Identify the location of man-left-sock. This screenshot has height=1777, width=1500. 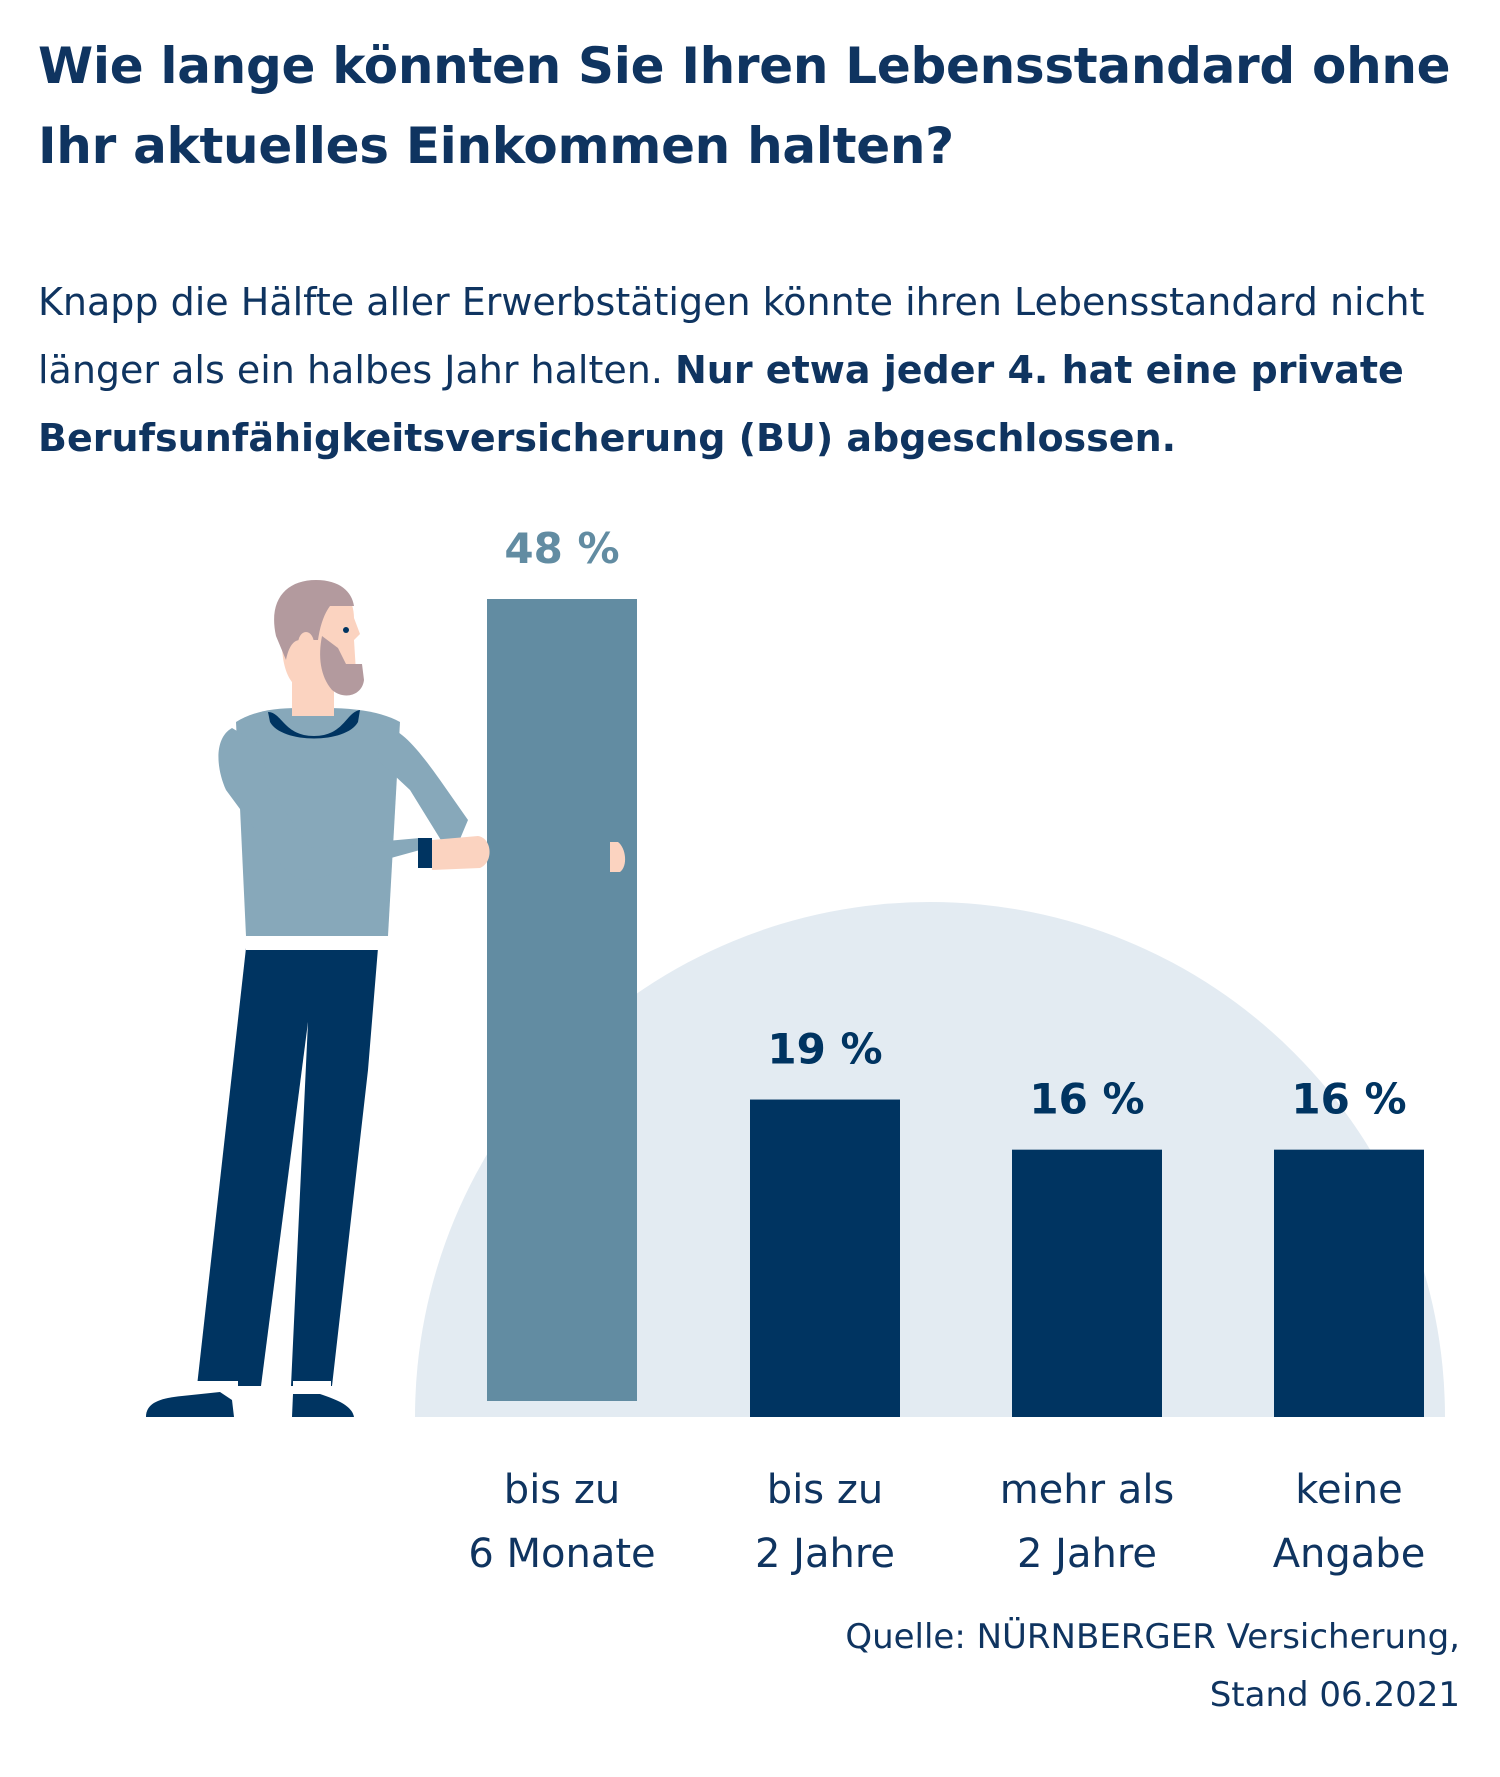
(217, 1388).